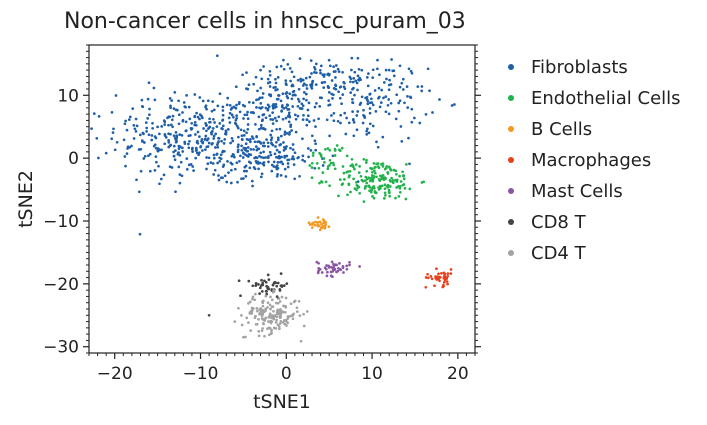 The width and height of the screenshot is (707, 425). I want to click on legend-item: Macrophages, so click(579, 160).